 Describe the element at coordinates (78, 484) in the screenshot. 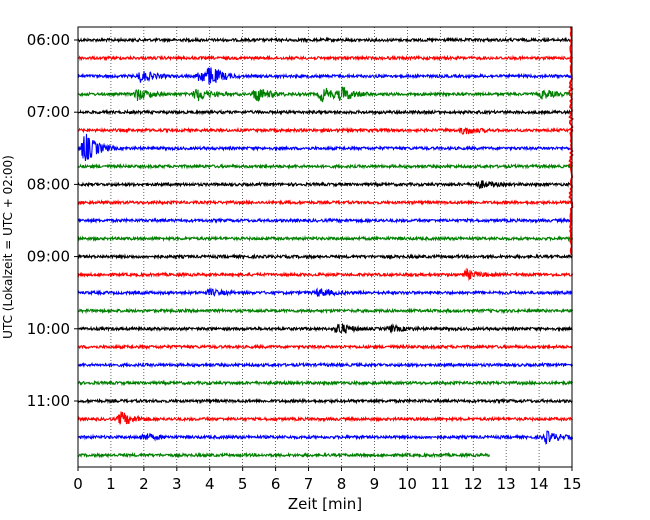

I see `x-tick-label: 0` at that location.